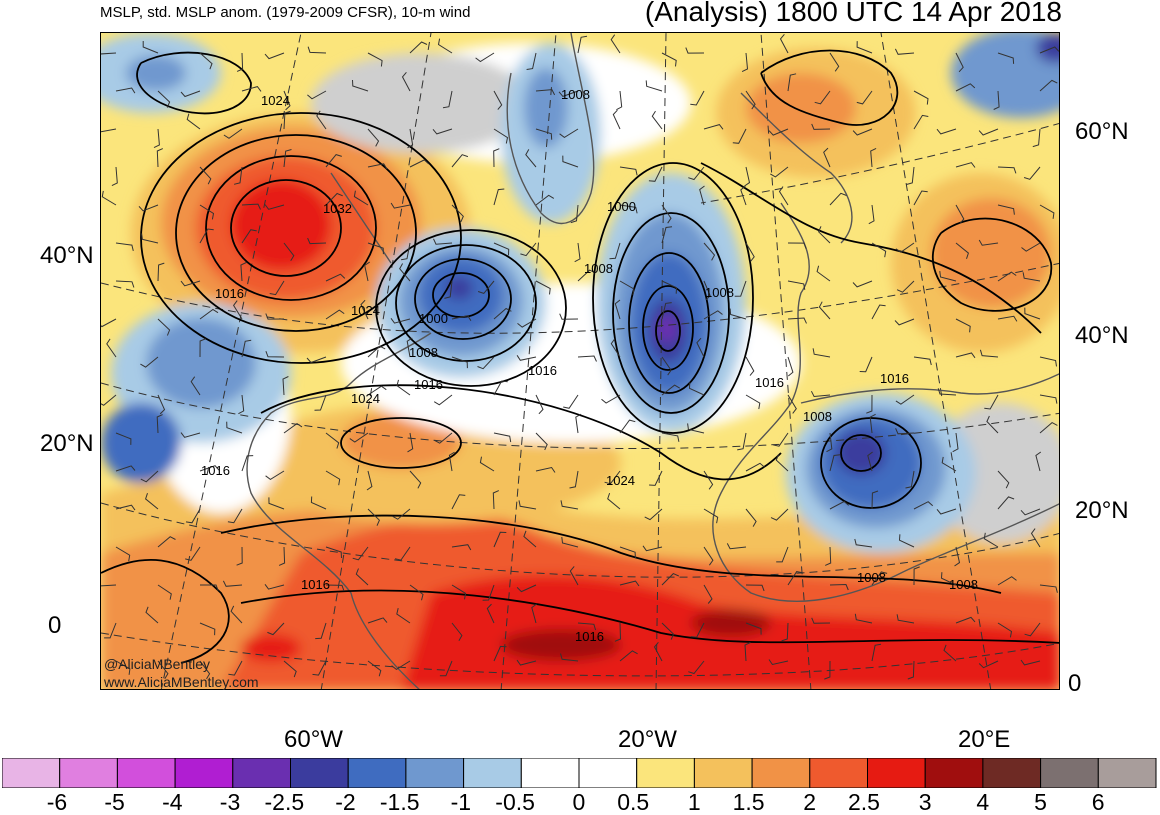 This screenshot has width=1160, height=815. I want to click on credit-website: www.AliciaMBentley.com, so click(181, 682).